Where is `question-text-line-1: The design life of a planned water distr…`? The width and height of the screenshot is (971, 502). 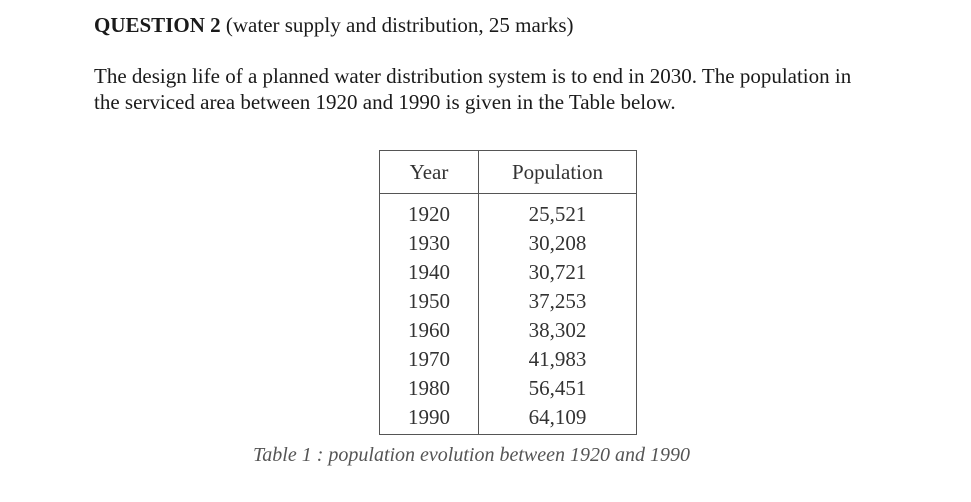
question-text-line-1: The design life of a planned water distr… is located at coordinates (473, 76).